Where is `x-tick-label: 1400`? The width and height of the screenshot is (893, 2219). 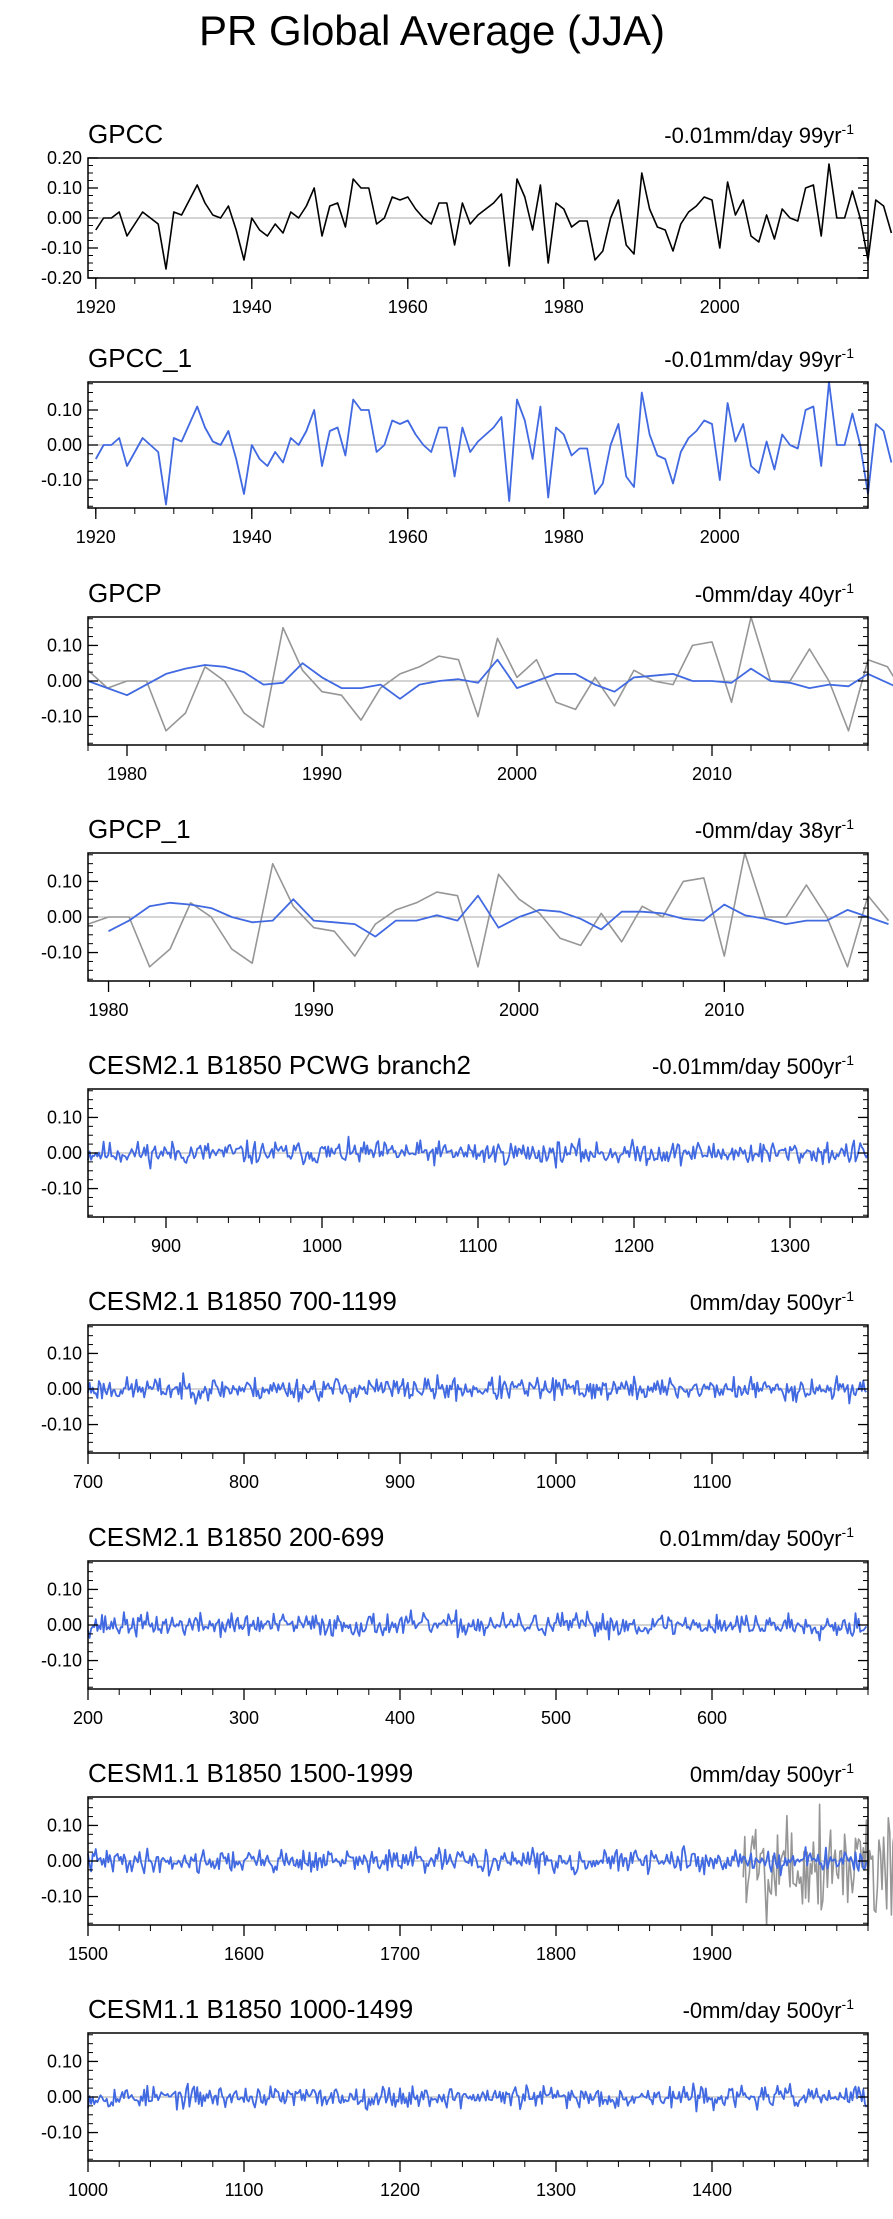
x-tick-label: 1400 is located at coordinates (712, 2190).